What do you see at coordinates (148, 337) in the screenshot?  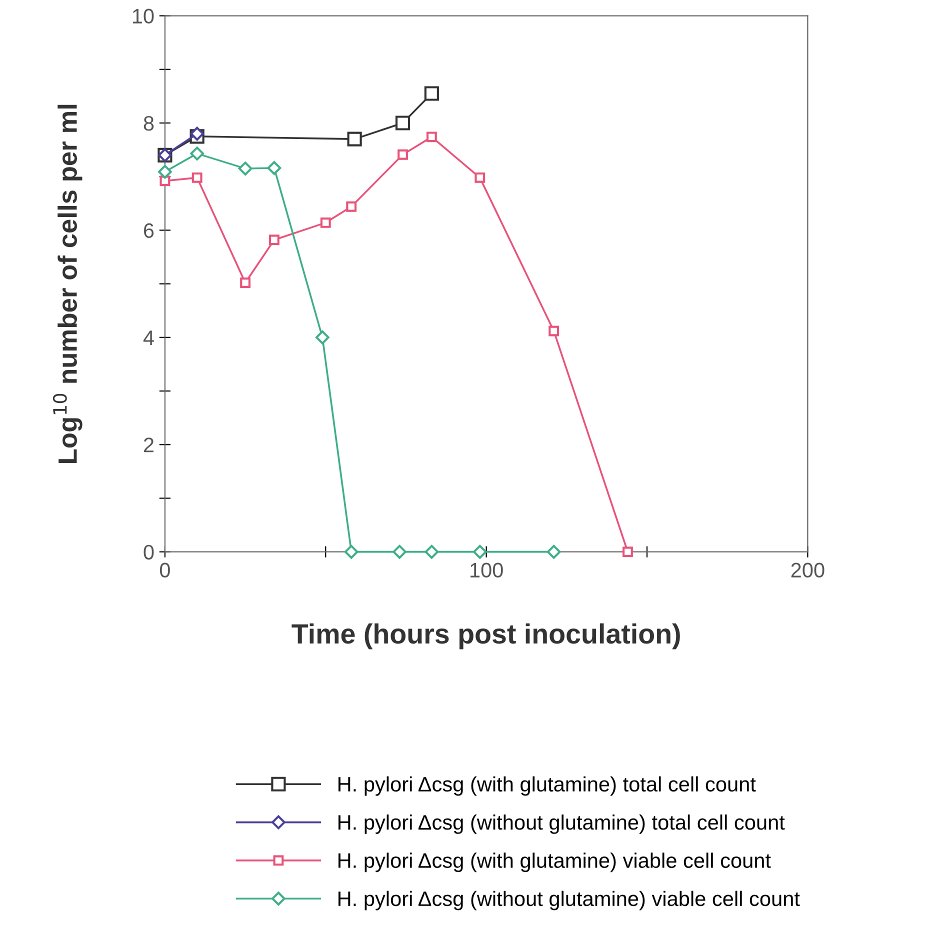 I see `y-tick-label: 4` at bounding box center [148, 337].